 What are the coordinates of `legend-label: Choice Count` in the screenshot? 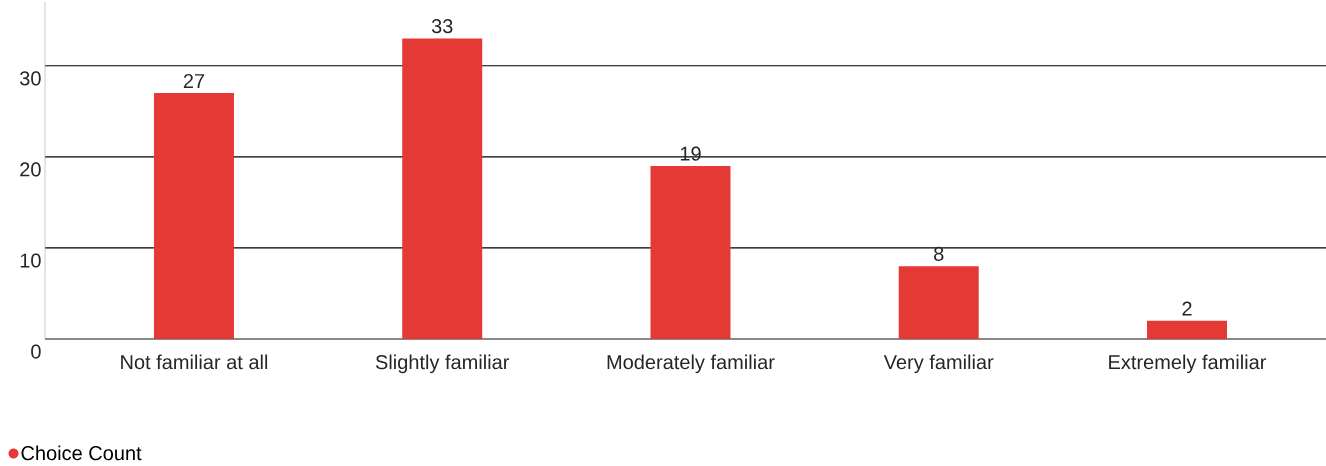 It's located at (81, 453).